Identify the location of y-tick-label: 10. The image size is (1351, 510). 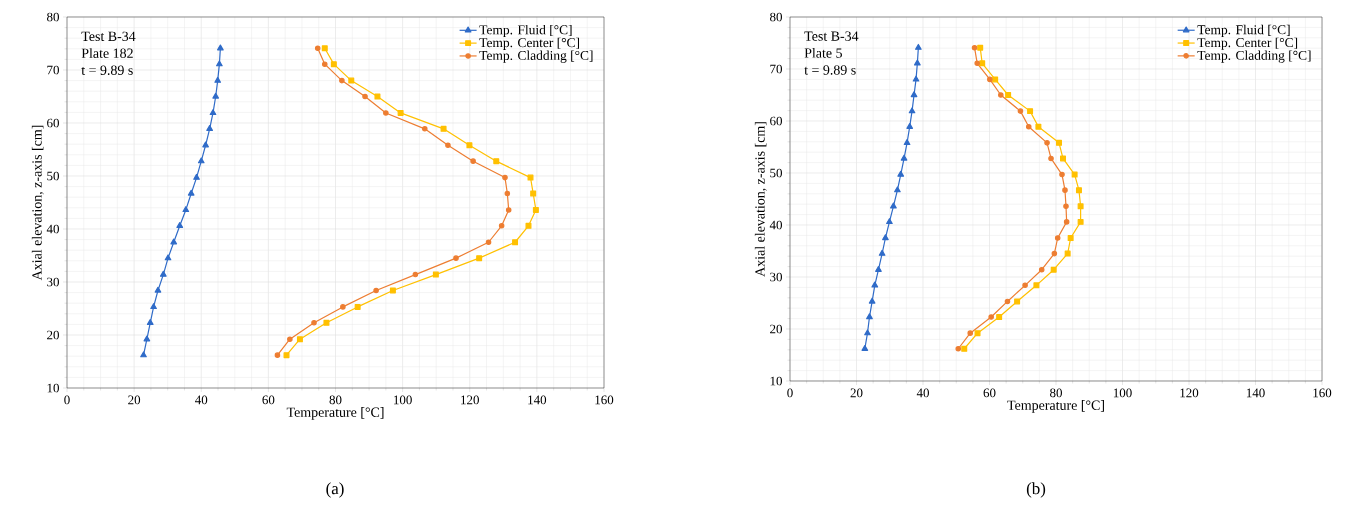
(776, 381).